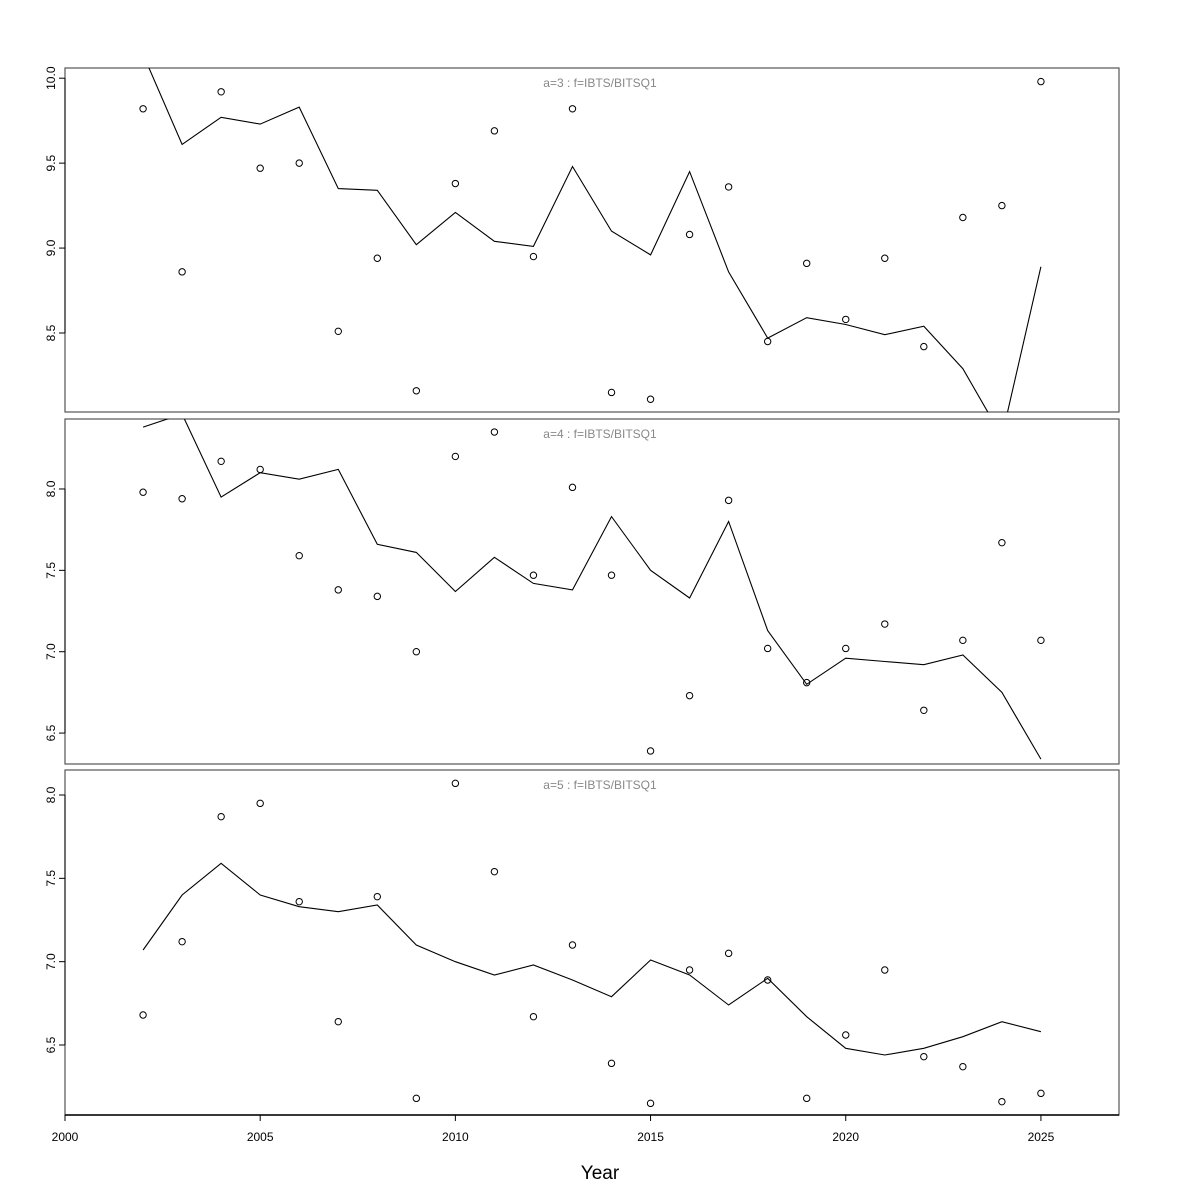 This screenshot has height=1200, width=1200. Describe the element at coordinates (51, 247) in the screenshot. I see `y-tick-label: 9.0` at that location.